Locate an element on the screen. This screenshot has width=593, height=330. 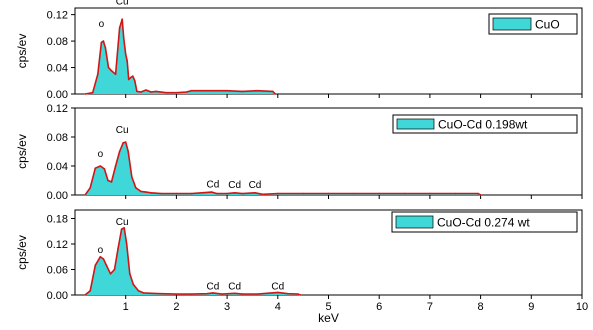
legend-box is located at coordinates (484, 222).